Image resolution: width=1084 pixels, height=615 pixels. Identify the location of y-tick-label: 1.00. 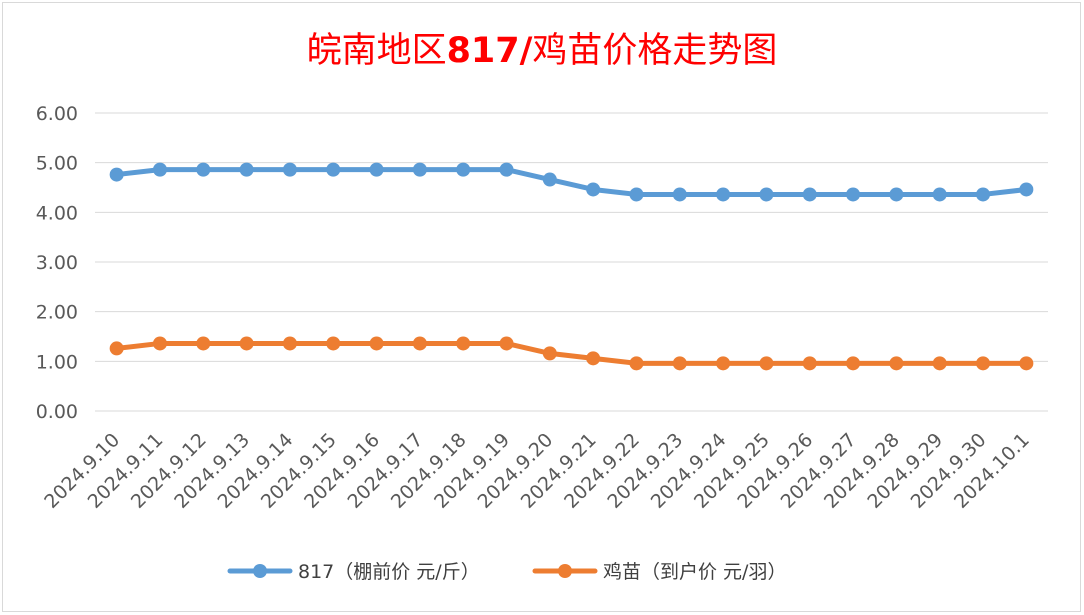
(57, 362).